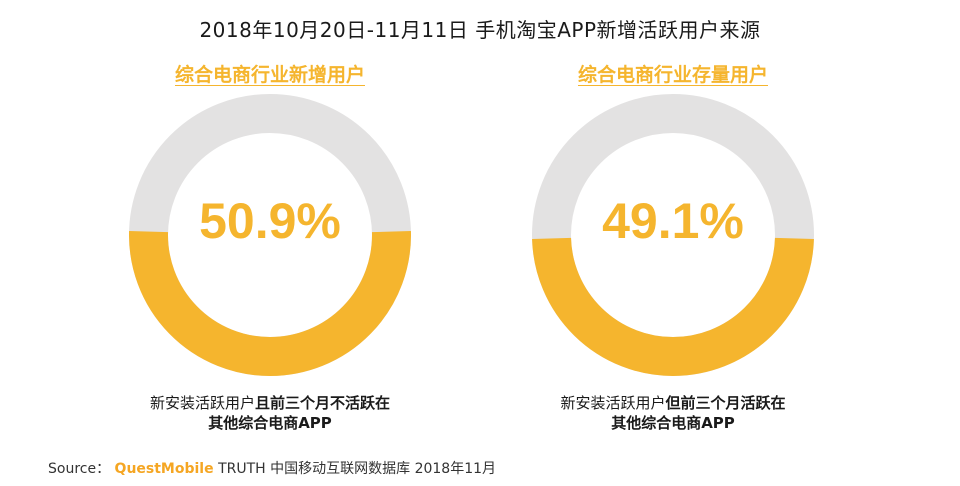 This screenshot has height=486, width=960. I want to click on percentage-label: 50.9%, so click(270, 221).